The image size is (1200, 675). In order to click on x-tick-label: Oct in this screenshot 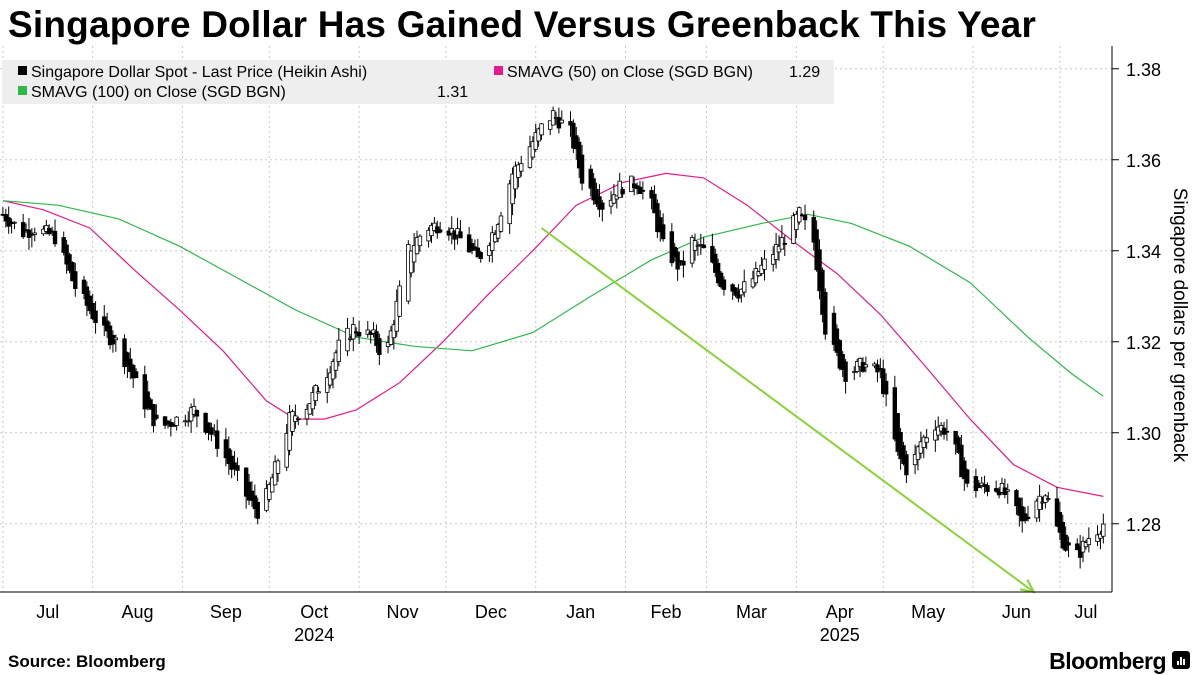, I will do `click(314, 612)`.